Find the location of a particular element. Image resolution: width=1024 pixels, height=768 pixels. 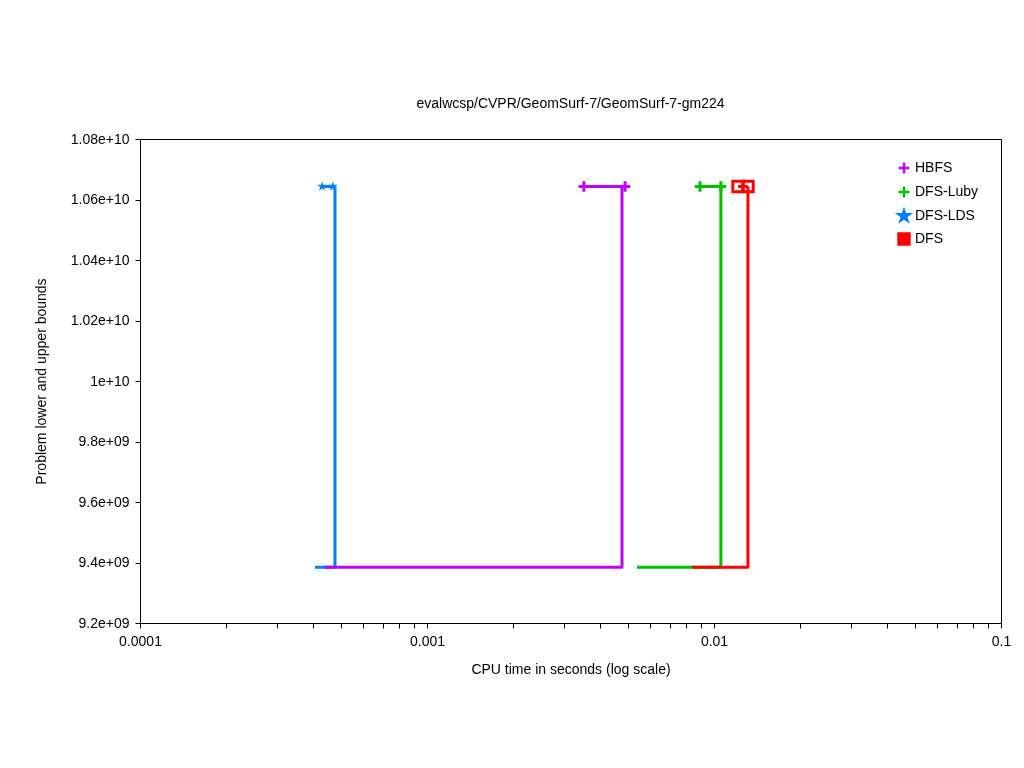

x-tick-label: 0.001 is located at coordinates (427, 640).